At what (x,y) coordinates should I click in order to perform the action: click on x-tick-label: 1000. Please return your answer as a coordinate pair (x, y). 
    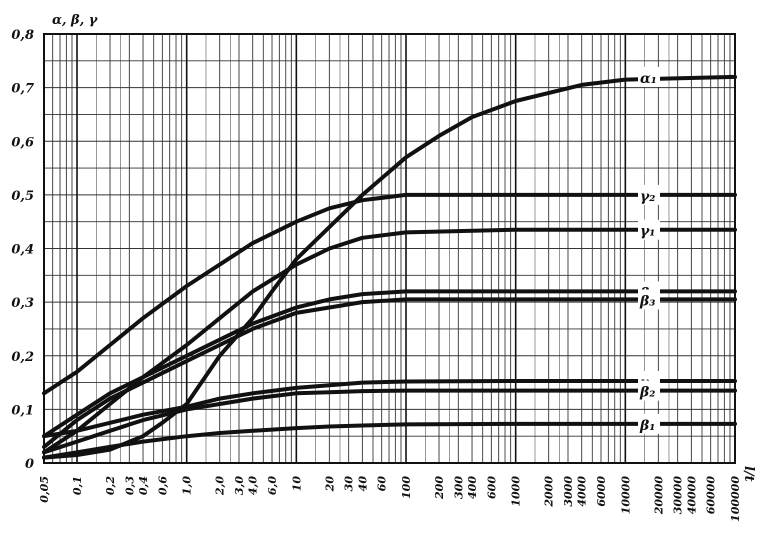
    Looking at the image, I should click on (516, 491).